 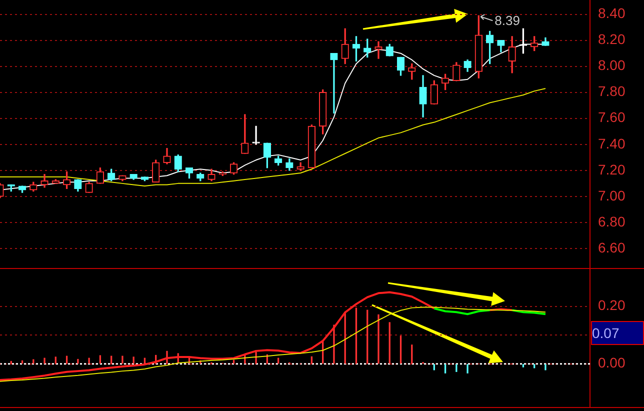 What do you see at coordinates (507, 20) in the screenshot?
I see `annotation: 8.39` at bounding box center [507, 20].